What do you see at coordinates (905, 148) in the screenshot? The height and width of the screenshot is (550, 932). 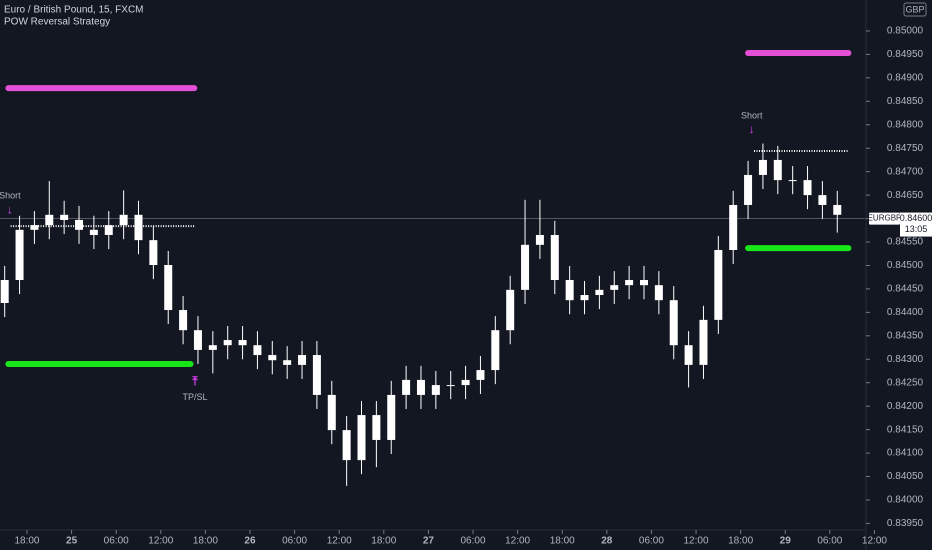 I see `y-tick-label: 0.84750` at bounding box center [905, 148].